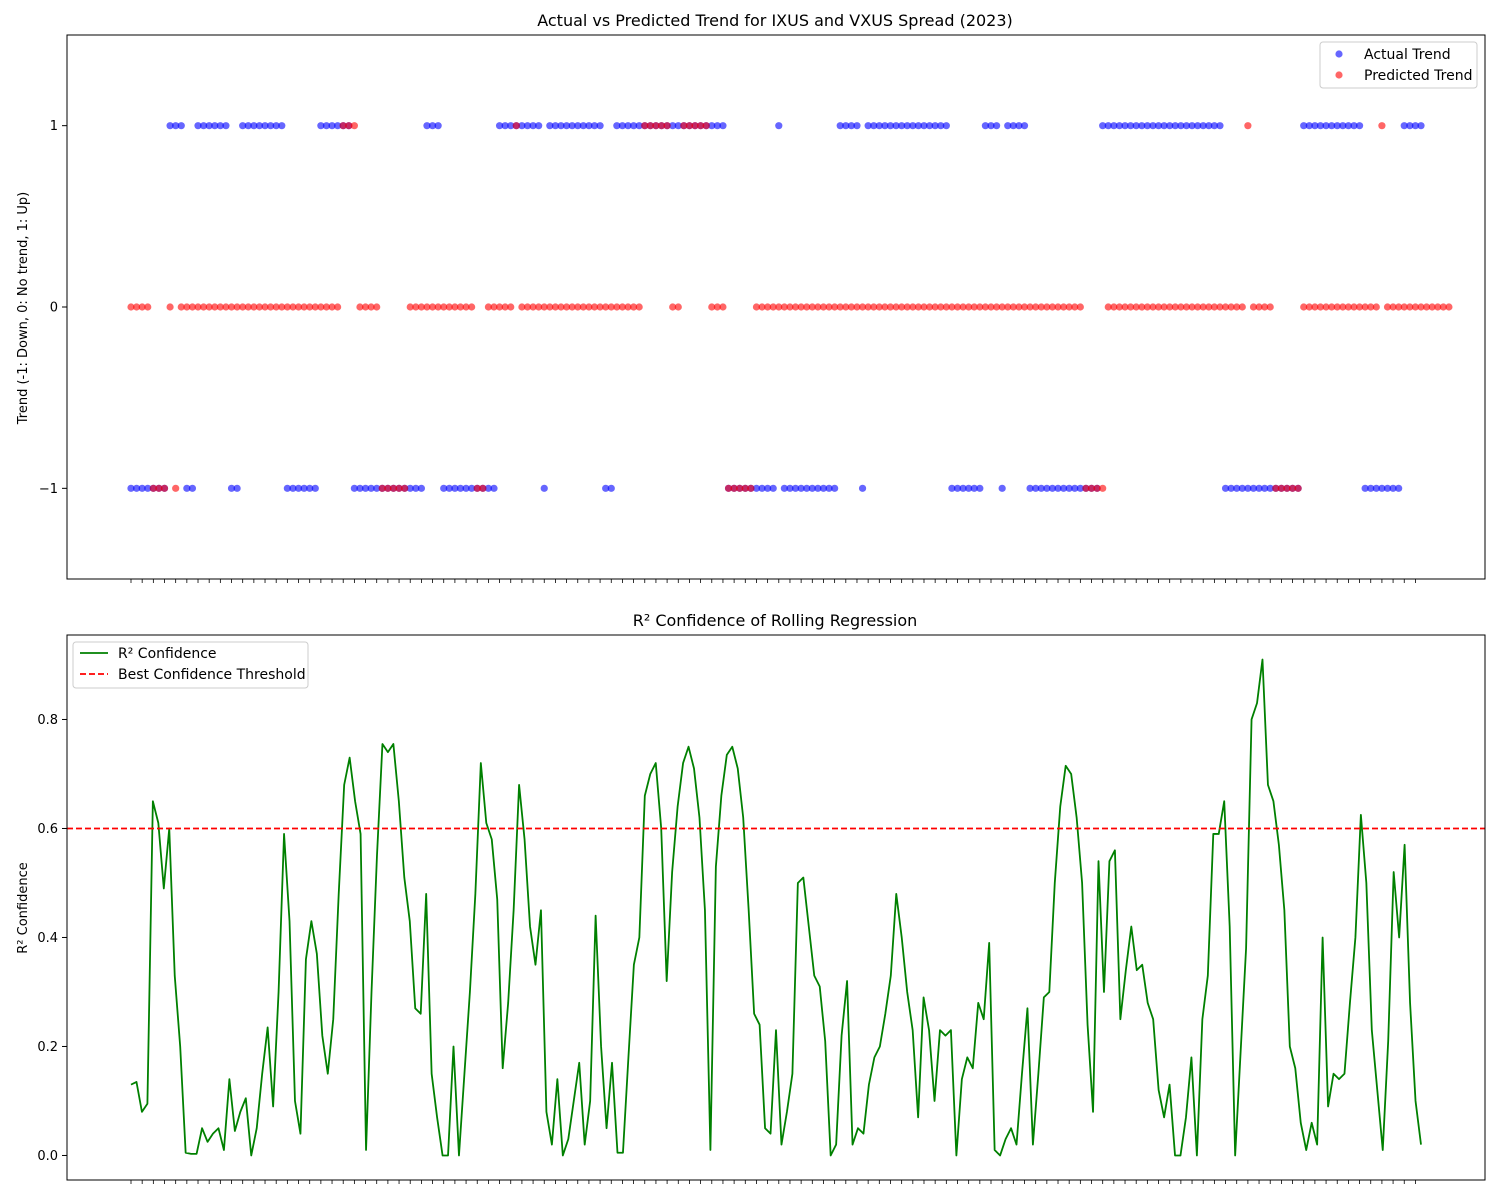 The height and width of the screenshot is (1200, 1500). Describe the element at coordinates (47, 829) in the screenshot. I see `r2-y-tick-label: 0.6` at that location.